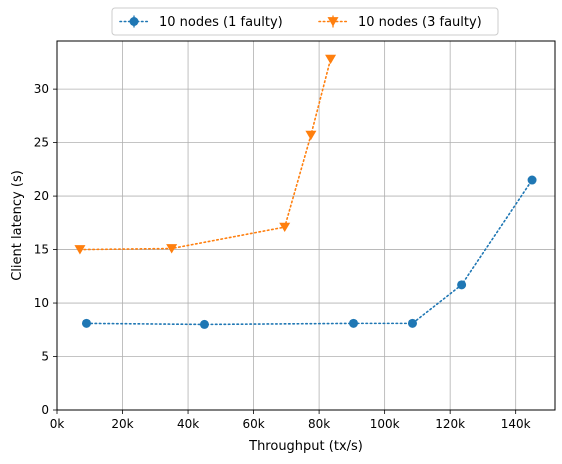  I want to click on y-tick-label: 10, so click(41, 303).